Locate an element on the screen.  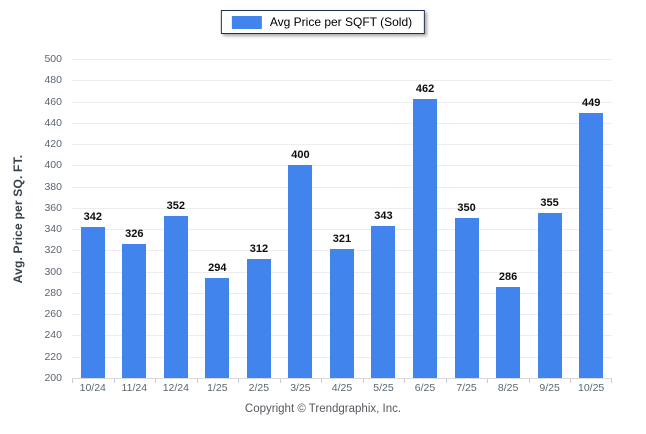
y-tick-label: 460 is located at coordinates (53, 101).